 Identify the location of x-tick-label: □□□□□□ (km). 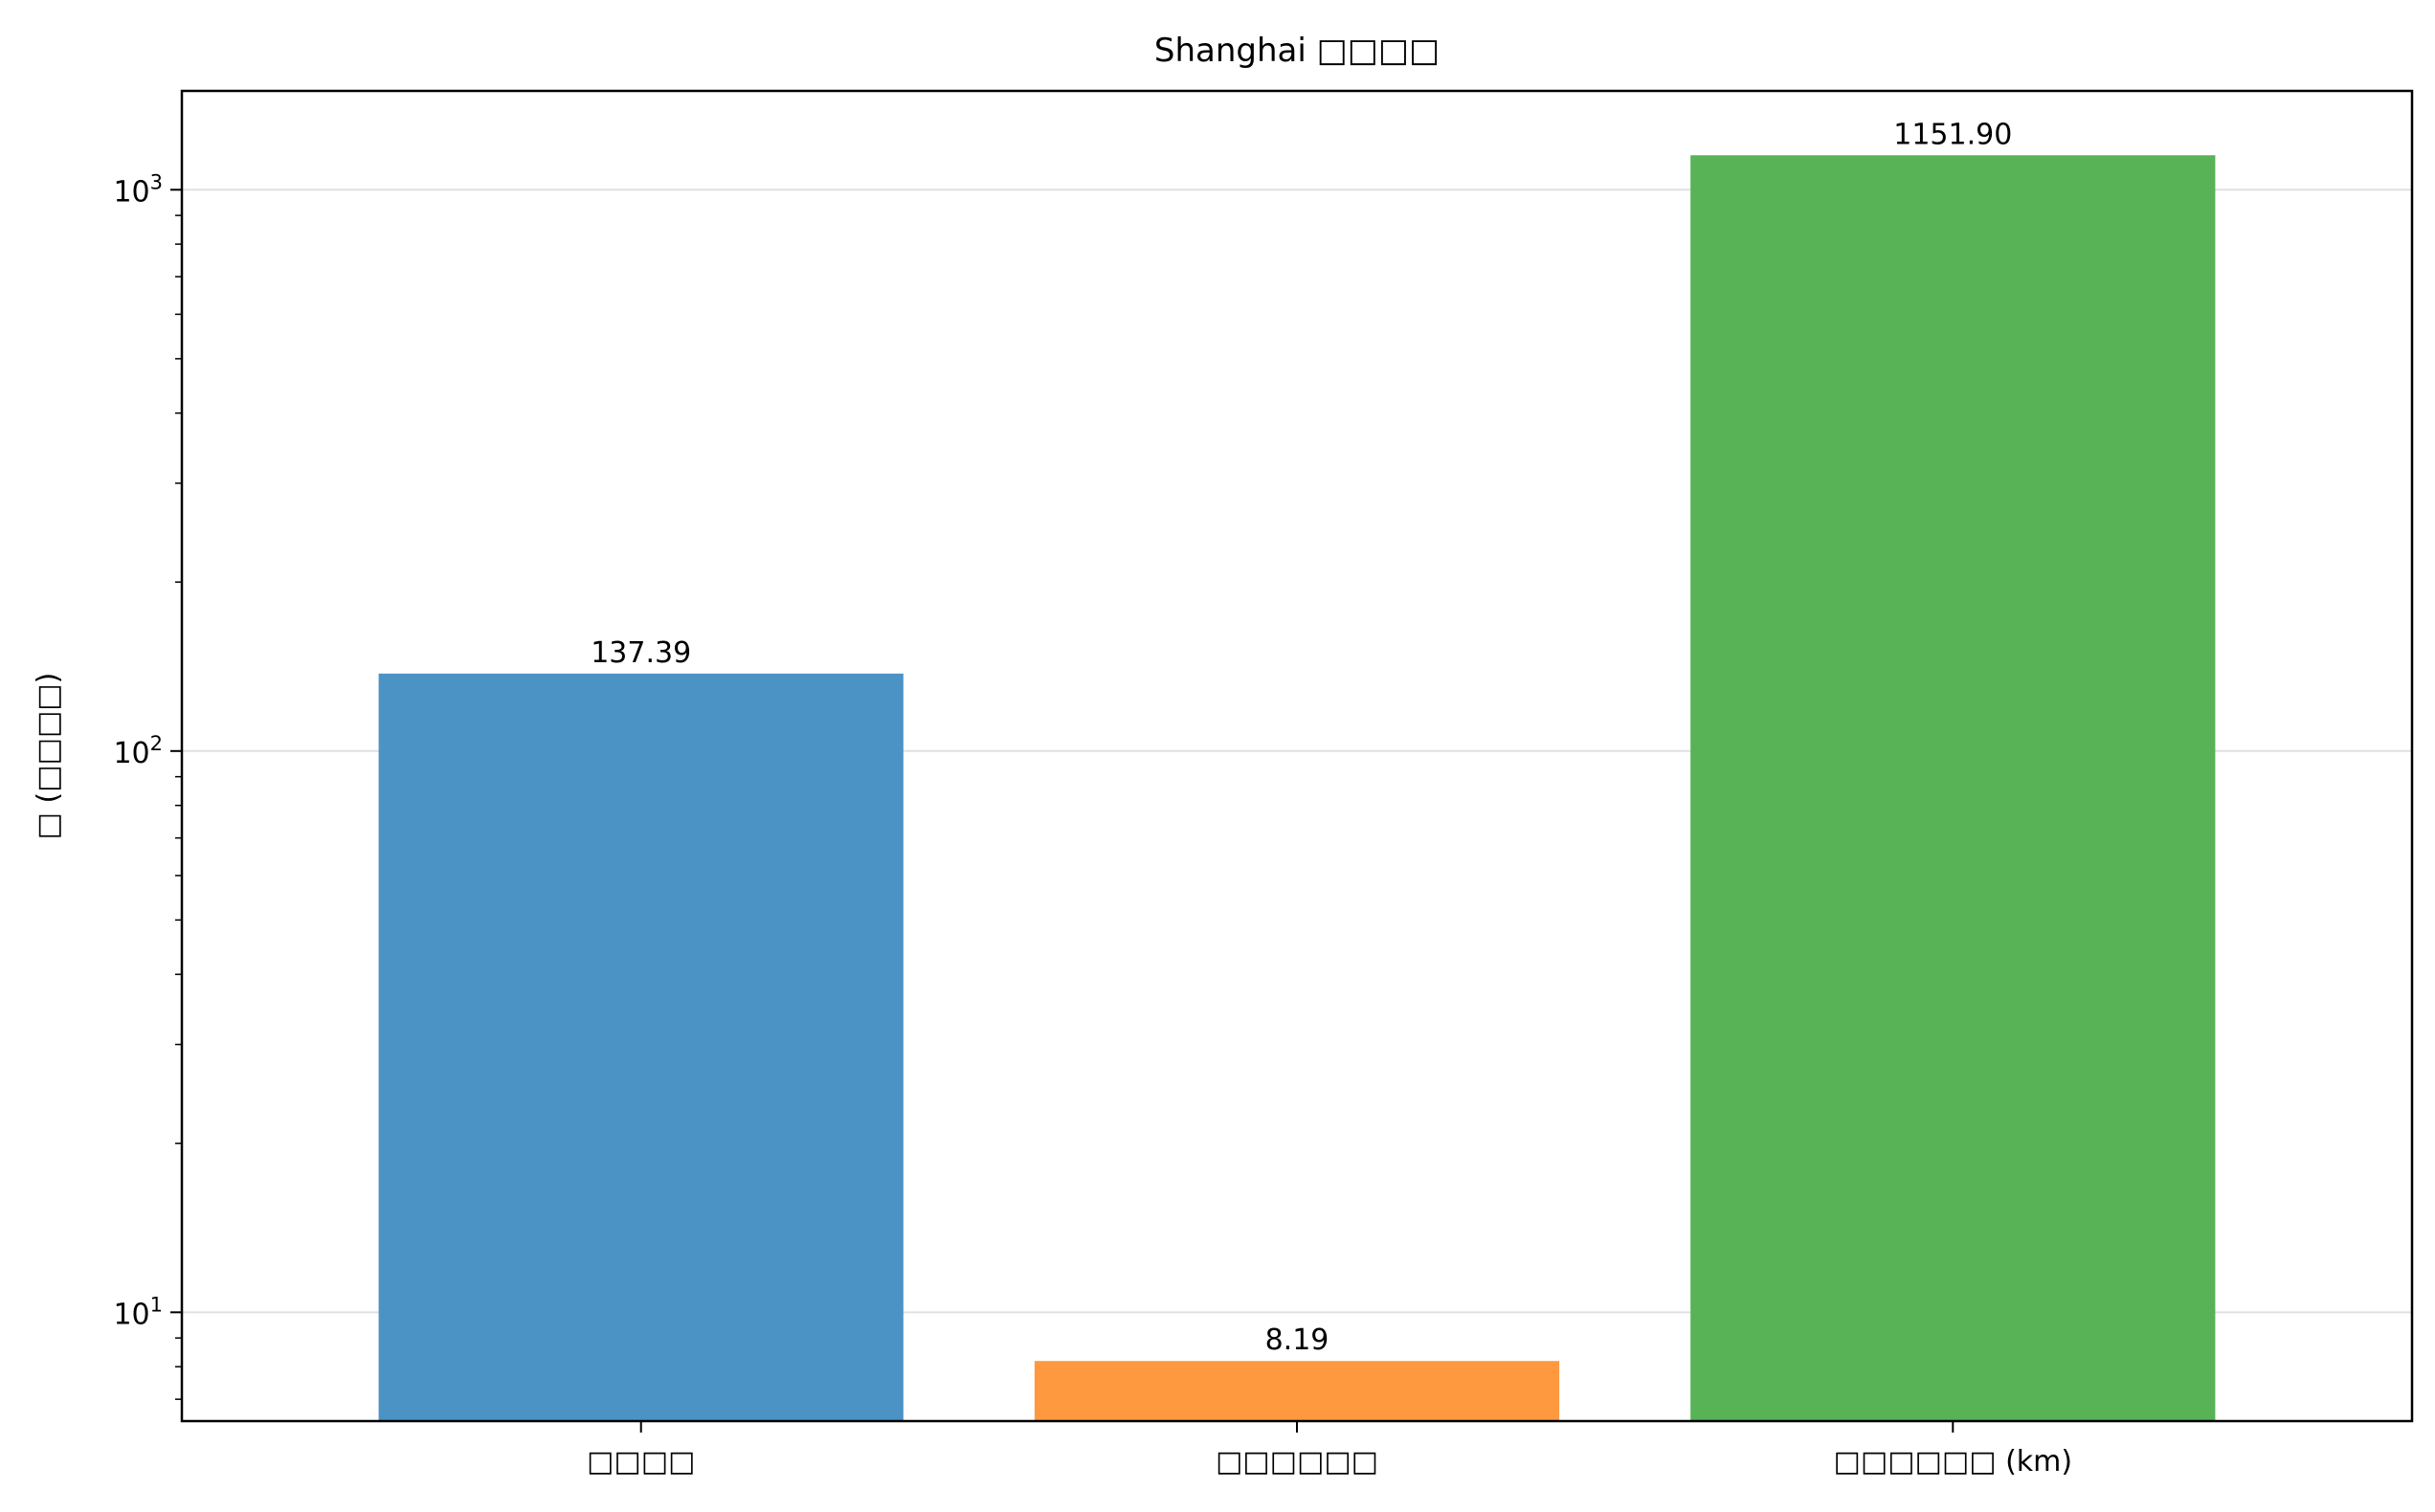
(1952, 1462).